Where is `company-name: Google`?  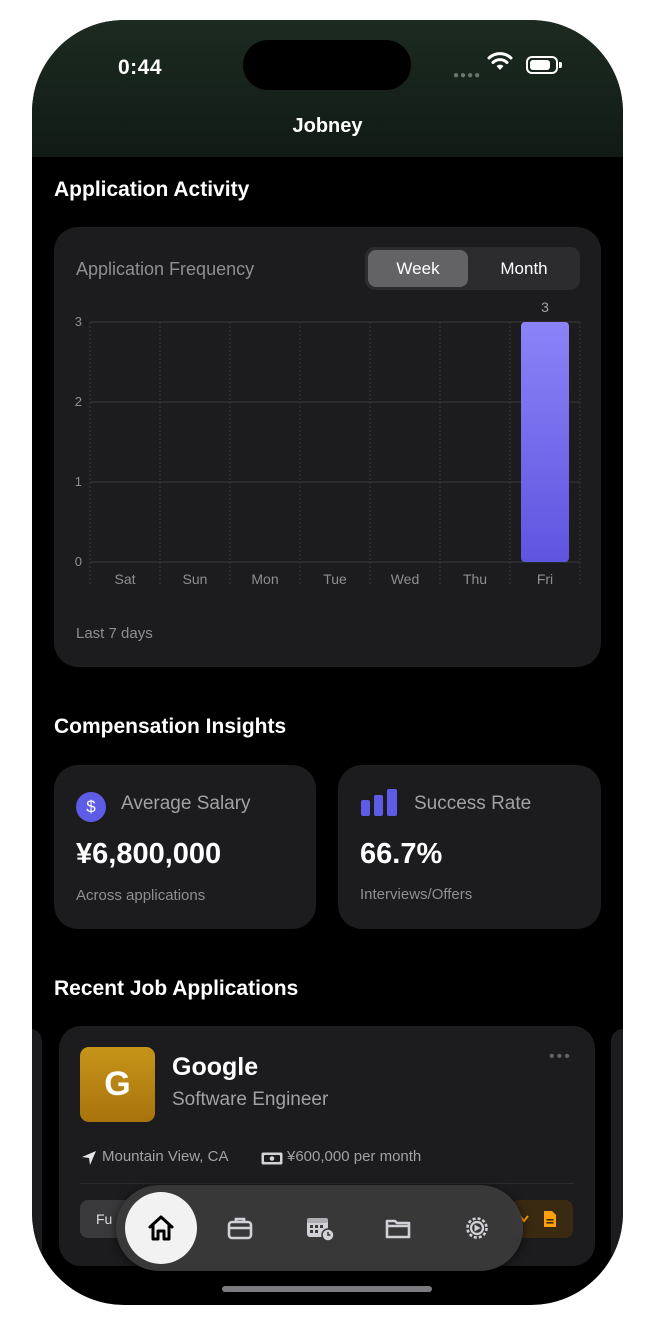
company-name: Google is located at coordinates (215, 1067).